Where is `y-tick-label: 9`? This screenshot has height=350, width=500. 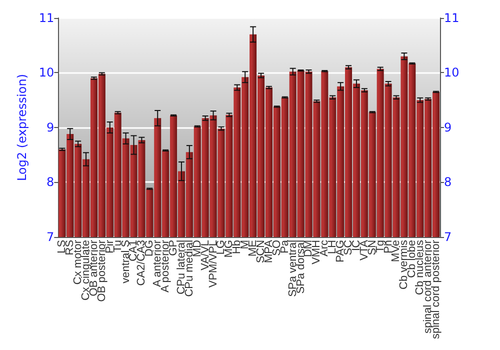
y-tick-label: 9 is located at coordinates (50, 127).